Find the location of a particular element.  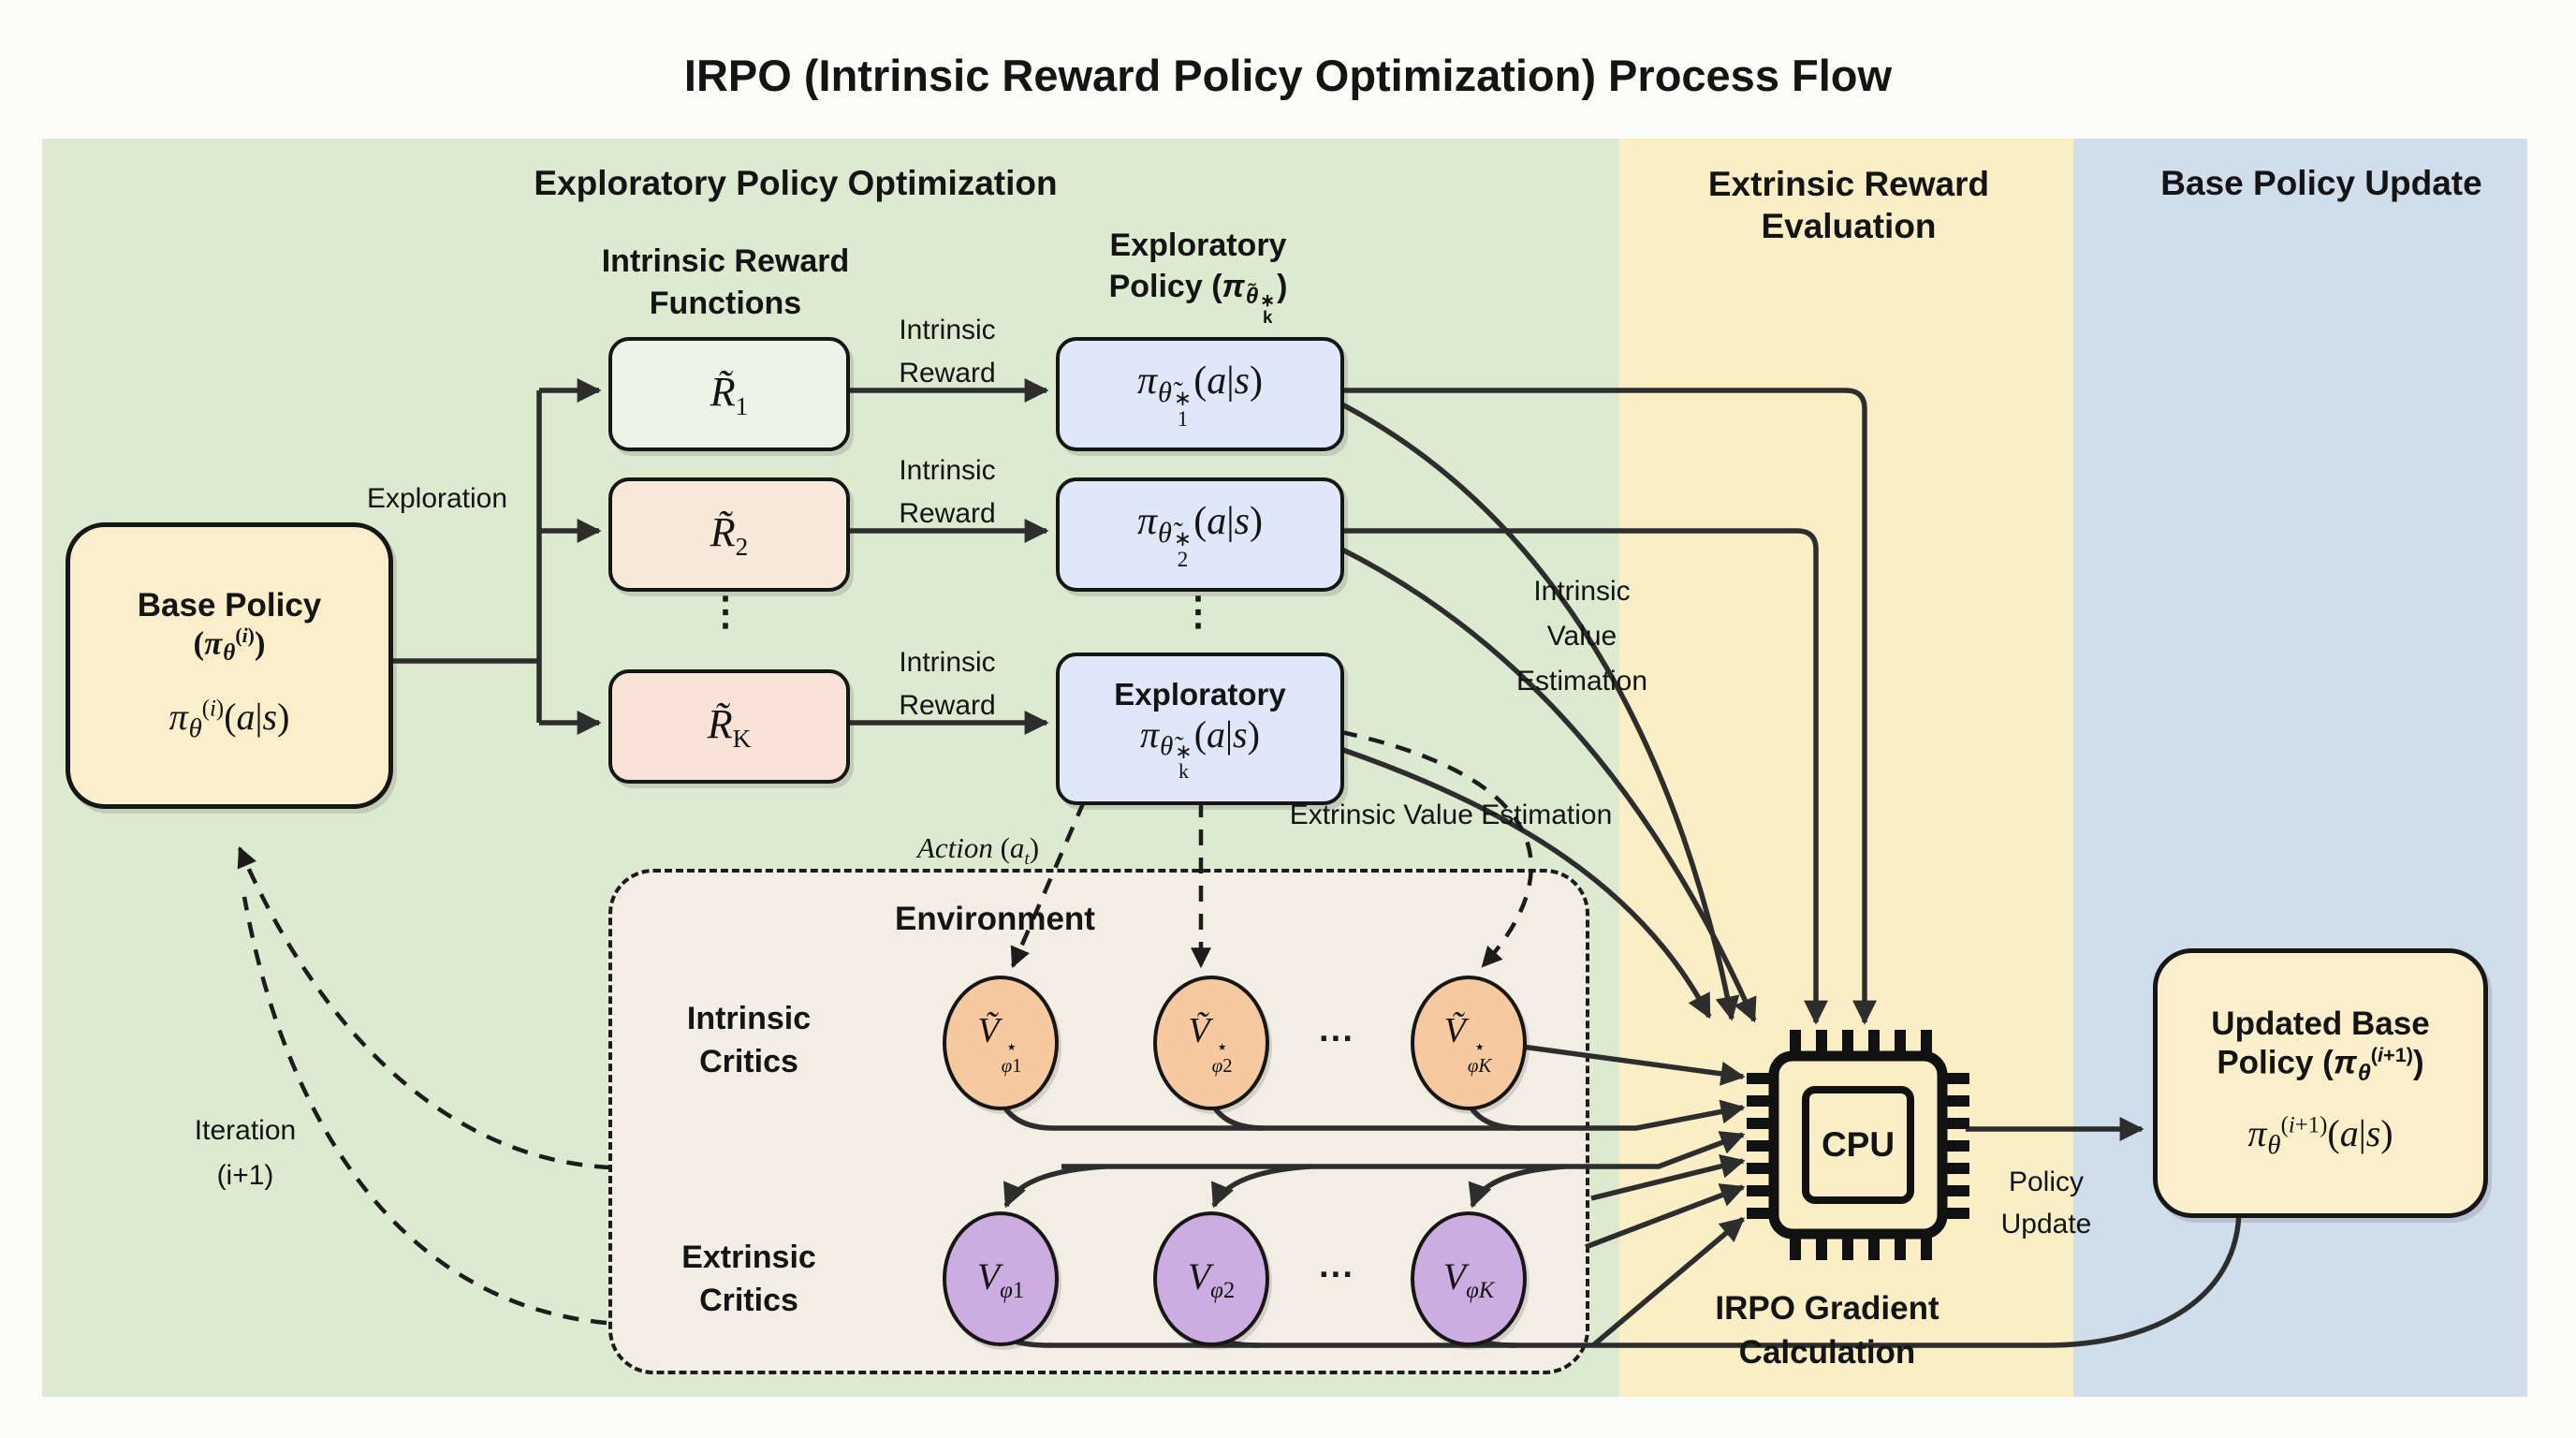

base-policy-formula: πθ(i)(a|s) is located at coordinates (229, 720).